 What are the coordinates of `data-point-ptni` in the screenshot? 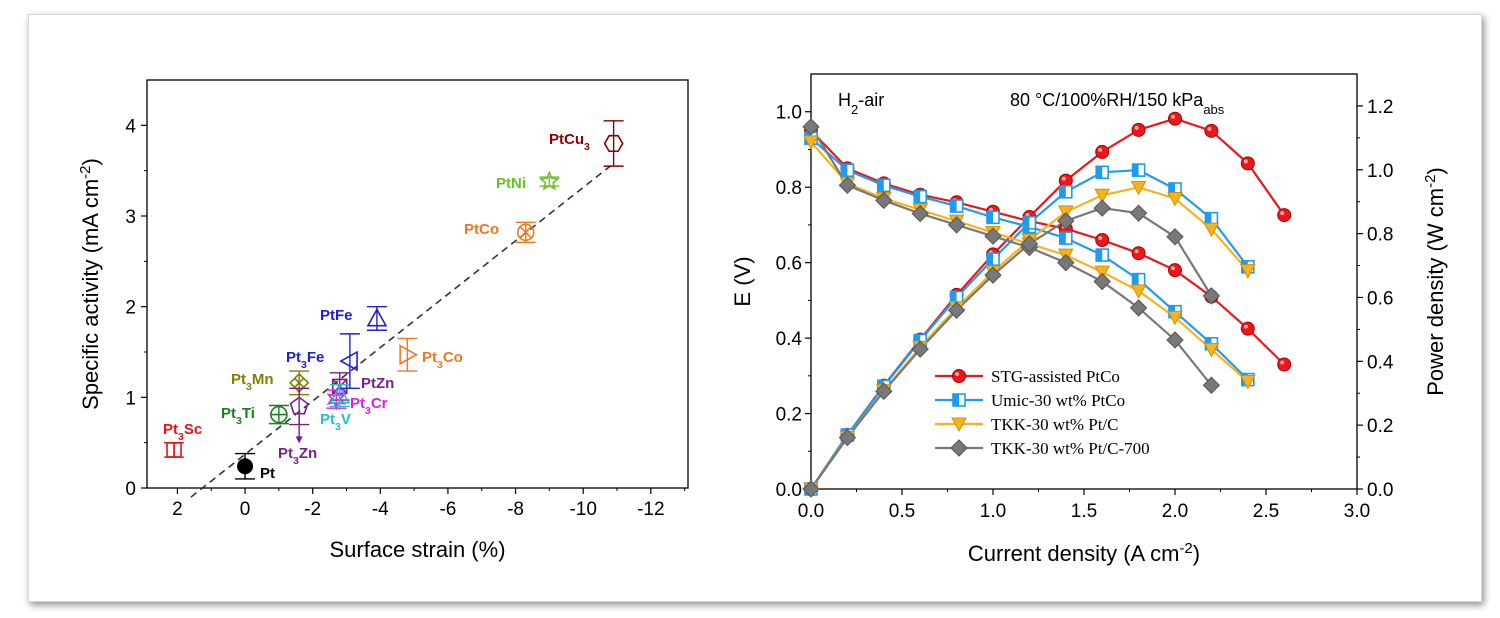 It's located at (549, 180).